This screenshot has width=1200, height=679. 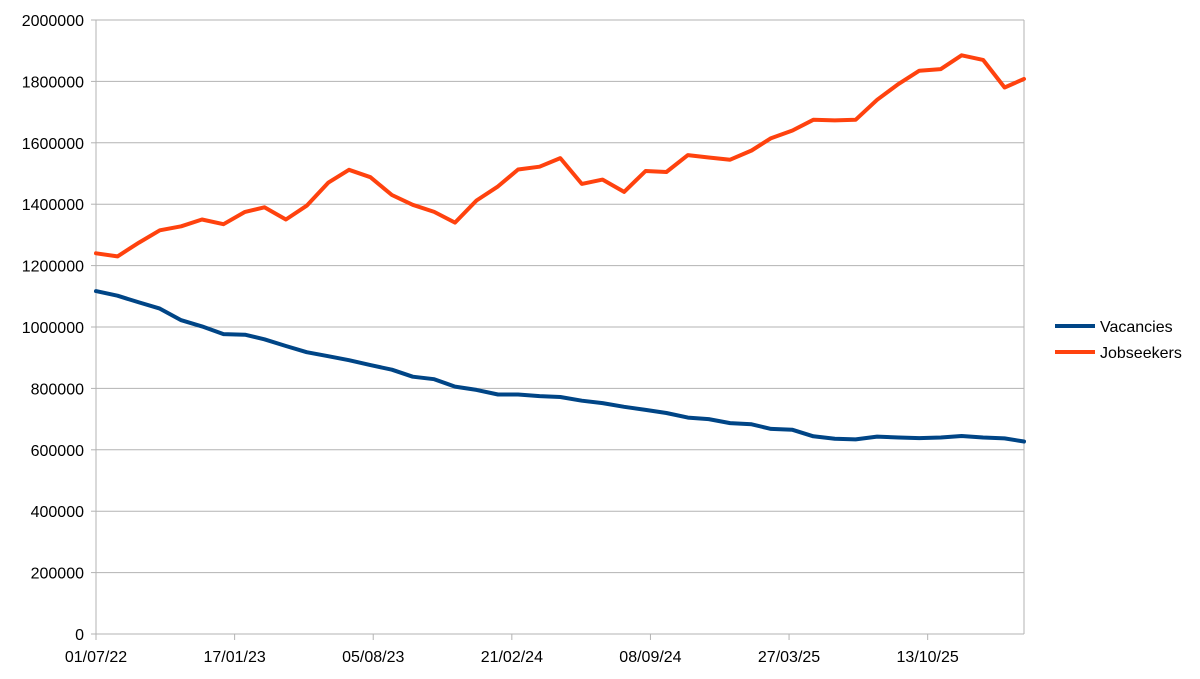 I want to click on legend-entry-jobseekers: Jobseekers, so click(x=1118, y=353).